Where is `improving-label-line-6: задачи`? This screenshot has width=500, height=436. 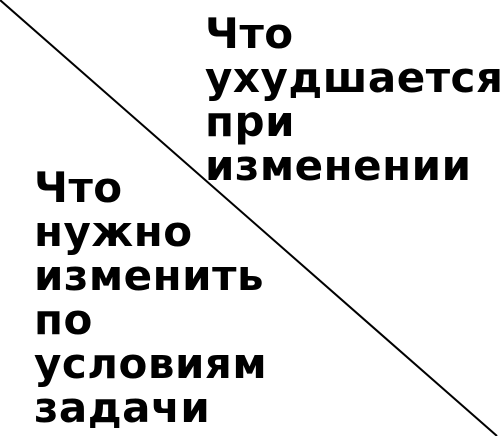
improving-label-line-6: задачи is located at coordinates (122, 407).